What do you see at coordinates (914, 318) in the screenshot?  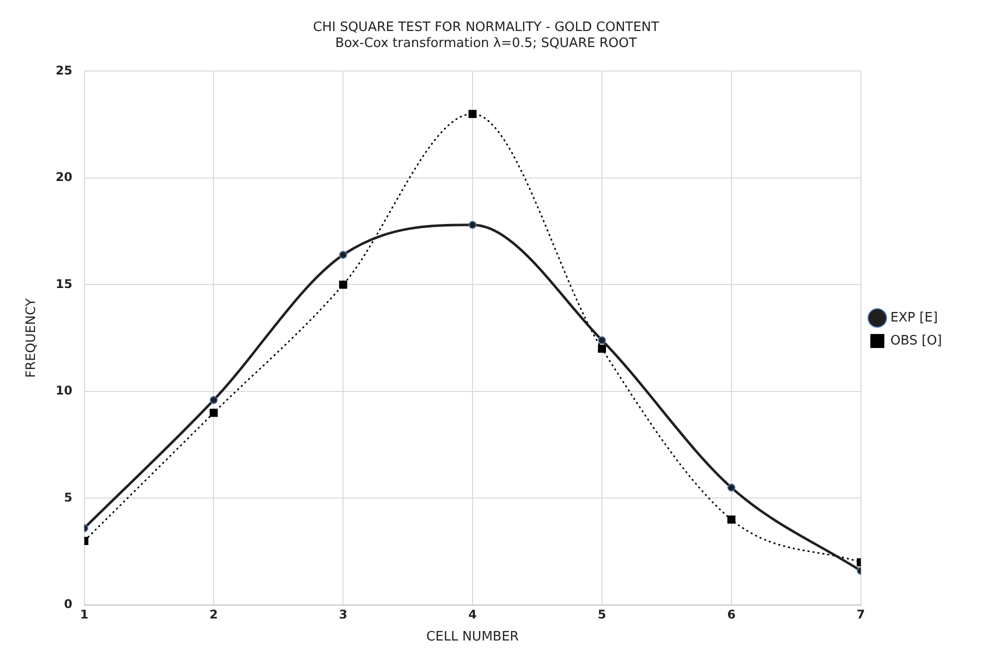 I see `legend-label: EXP [E]` at bounding box center [914, 318].